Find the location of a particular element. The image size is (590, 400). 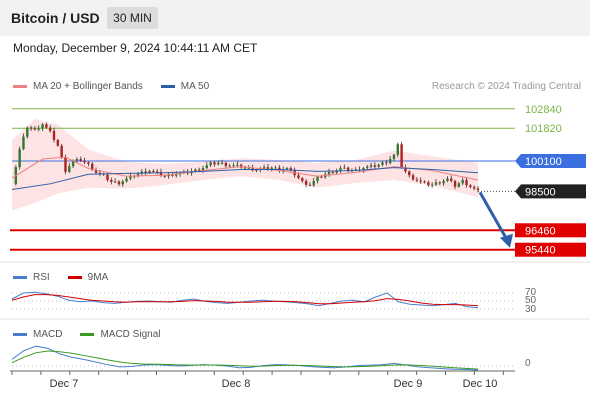

projection-arrow-head is located at coordinates (506, 240).